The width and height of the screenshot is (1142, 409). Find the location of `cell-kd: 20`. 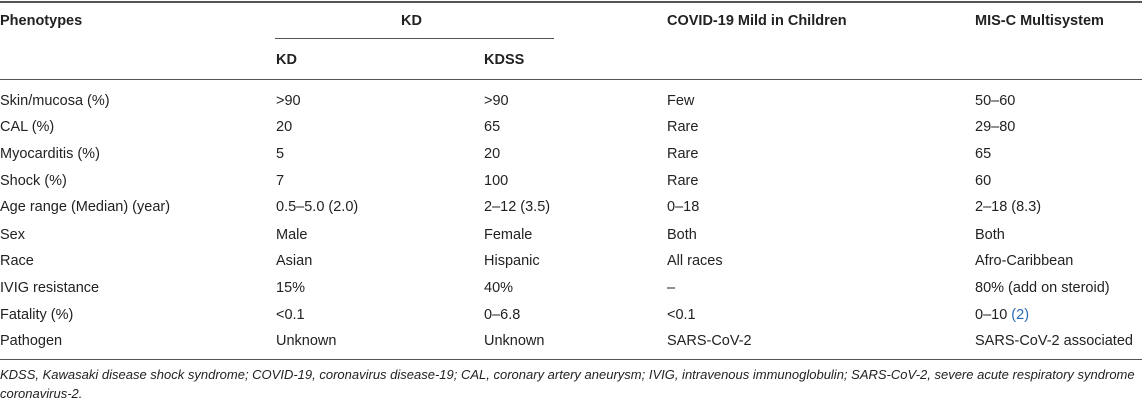

cell-kd: 20 is located at coordinates (284, 127).